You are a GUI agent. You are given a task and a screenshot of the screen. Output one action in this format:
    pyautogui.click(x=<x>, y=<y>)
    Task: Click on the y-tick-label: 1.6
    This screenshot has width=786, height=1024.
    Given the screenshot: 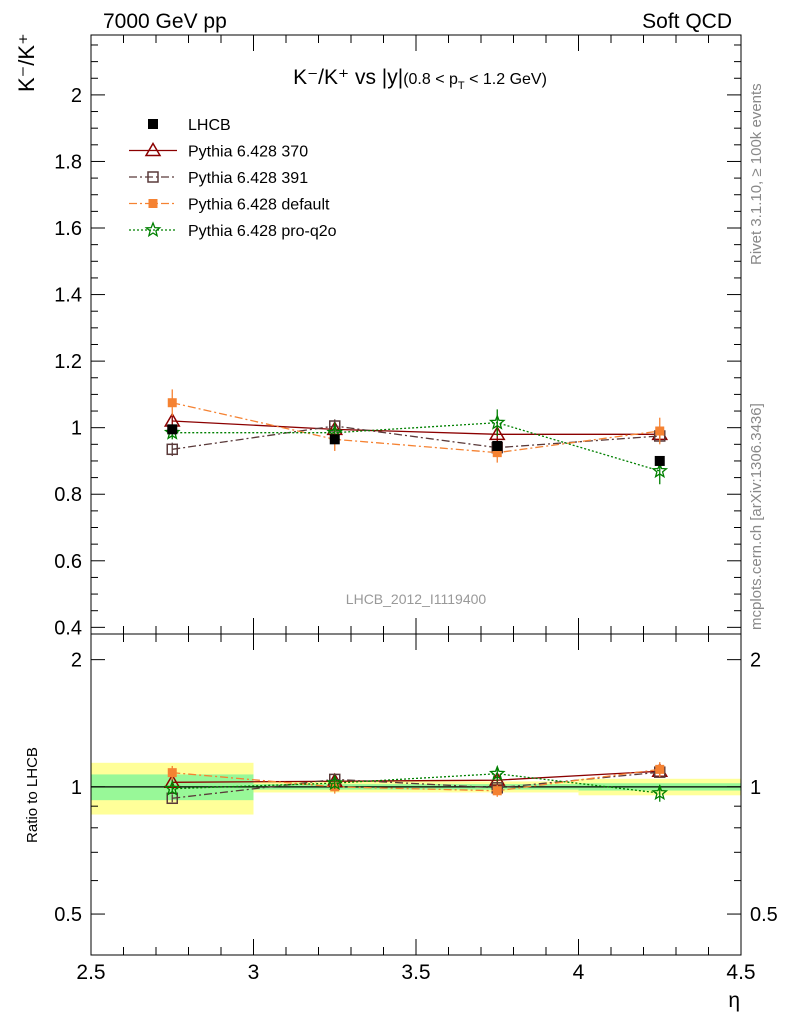 What is the action you would take?
    pyautogui.click(x=68, y=229)
    